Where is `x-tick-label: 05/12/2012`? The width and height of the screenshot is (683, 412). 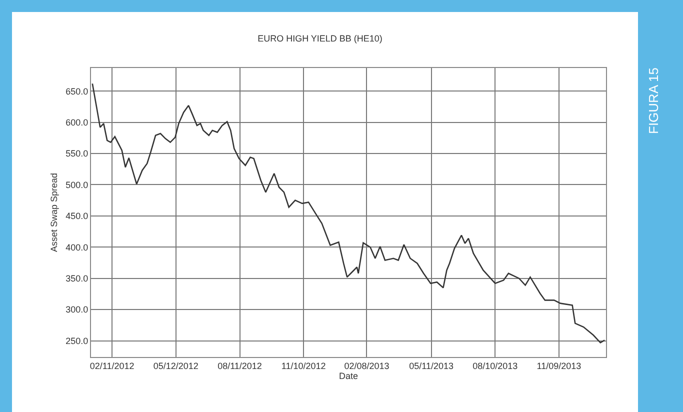
x-tick-label: 05/12/2012 is located at coordinates (175, 365).